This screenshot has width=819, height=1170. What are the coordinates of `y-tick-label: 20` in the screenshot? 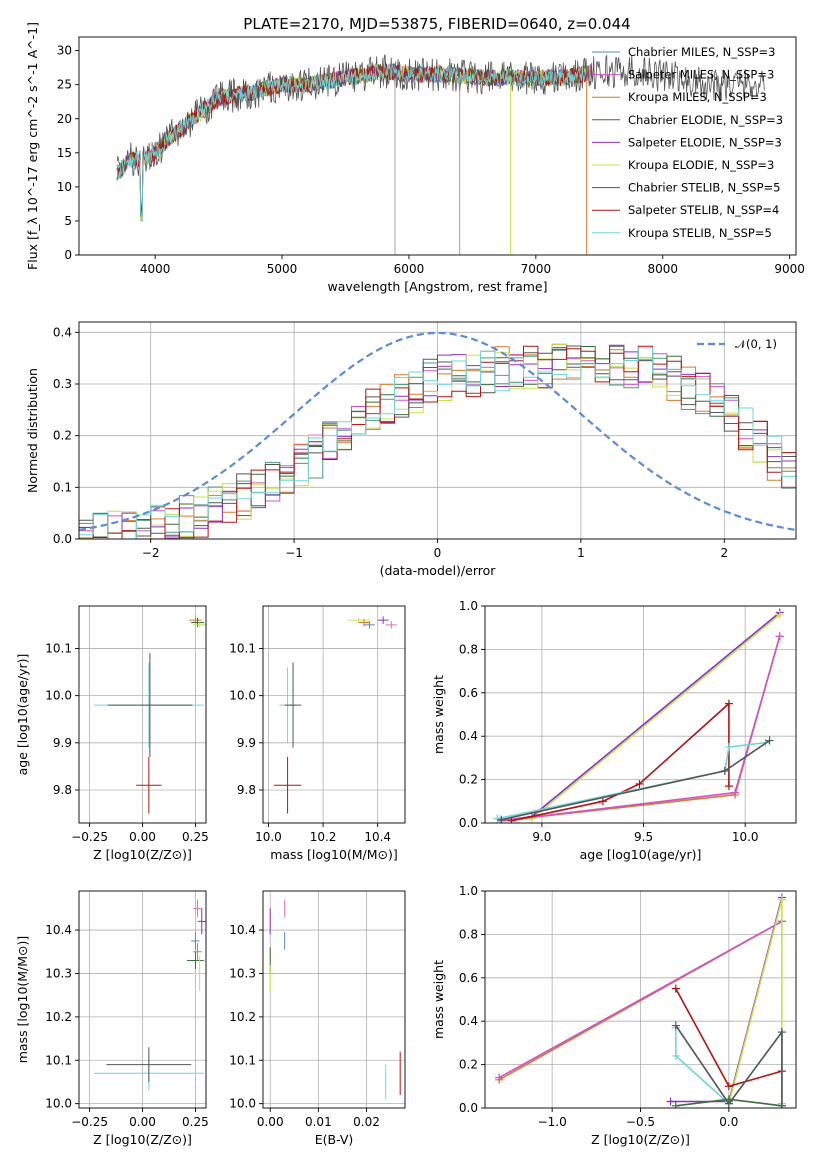 It's located at (64, 119).